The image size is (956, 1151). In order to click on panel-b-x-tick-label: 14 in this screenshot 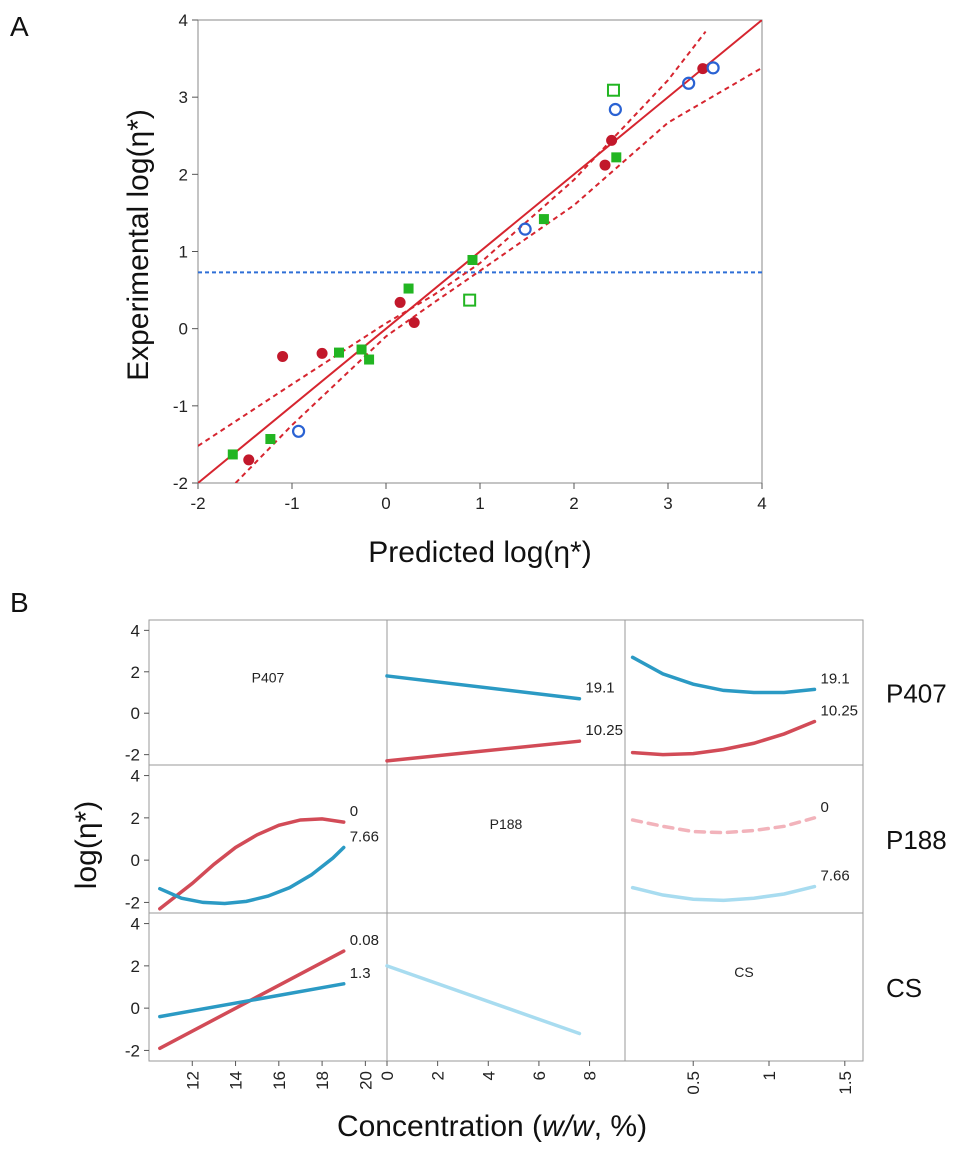, I will do `click(236, 1080)`.